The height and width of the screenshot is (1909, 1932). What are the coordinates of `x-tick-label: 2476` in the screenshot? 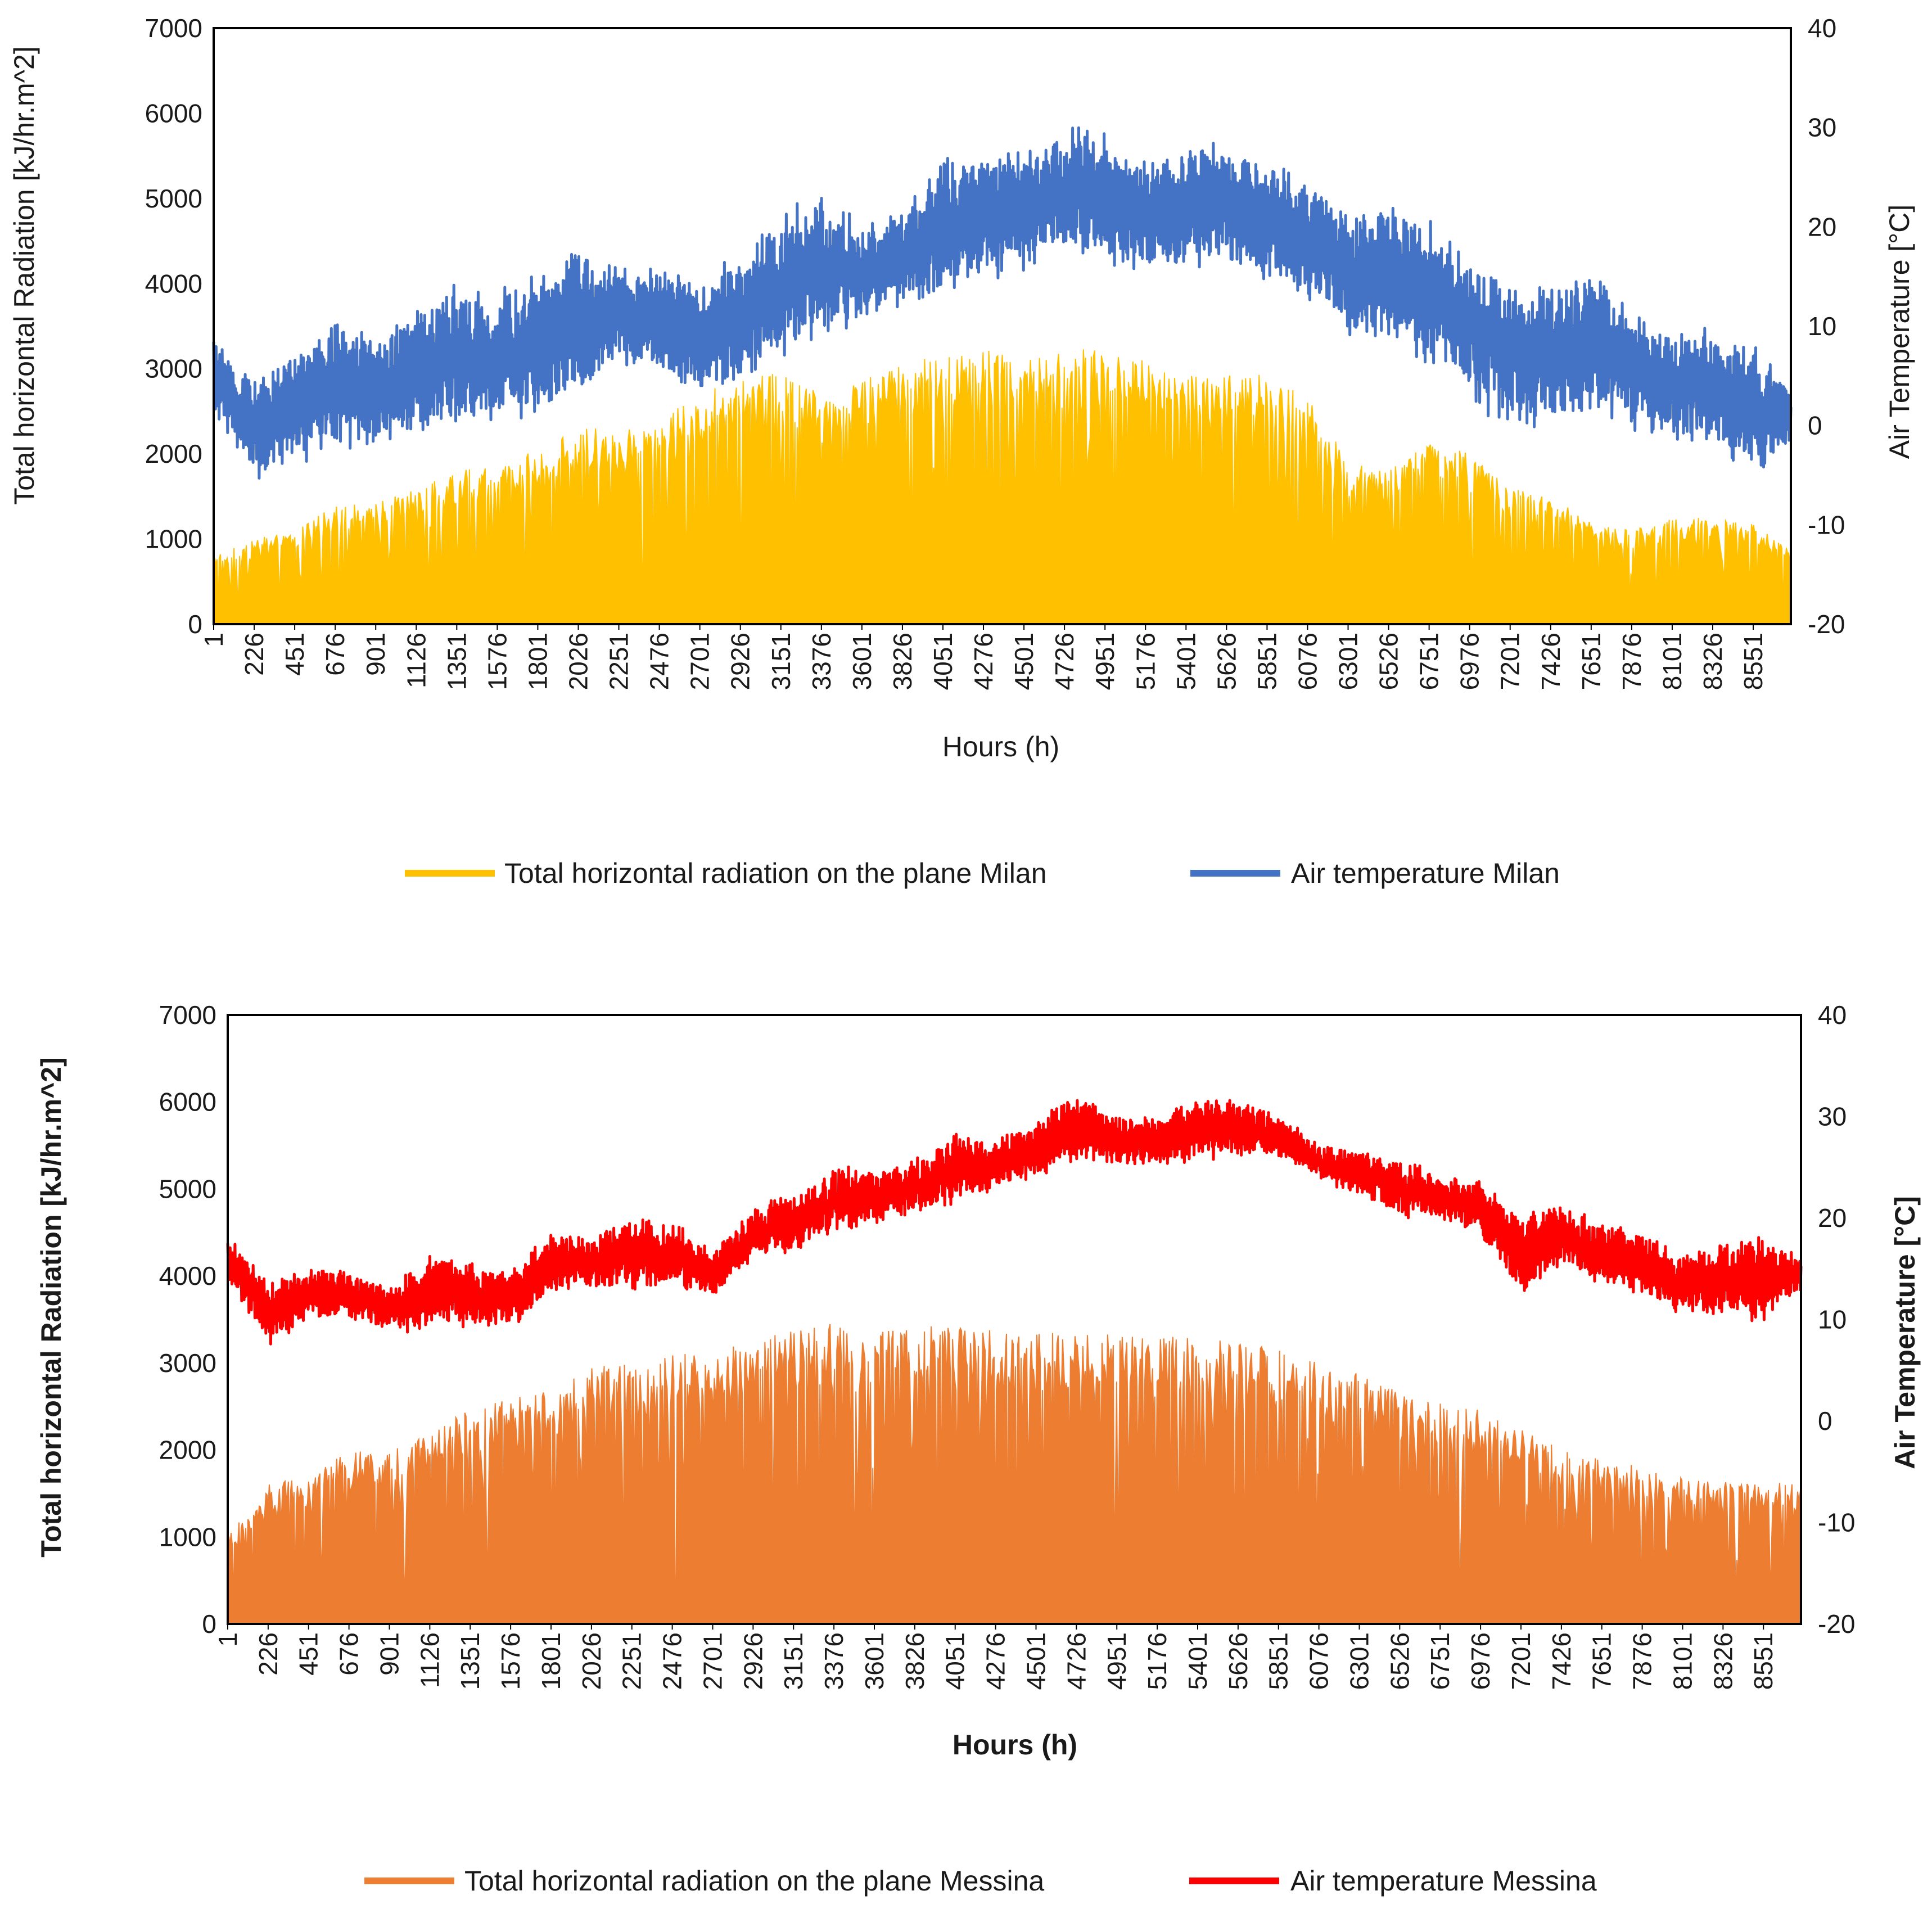 It's located at (659, 661).